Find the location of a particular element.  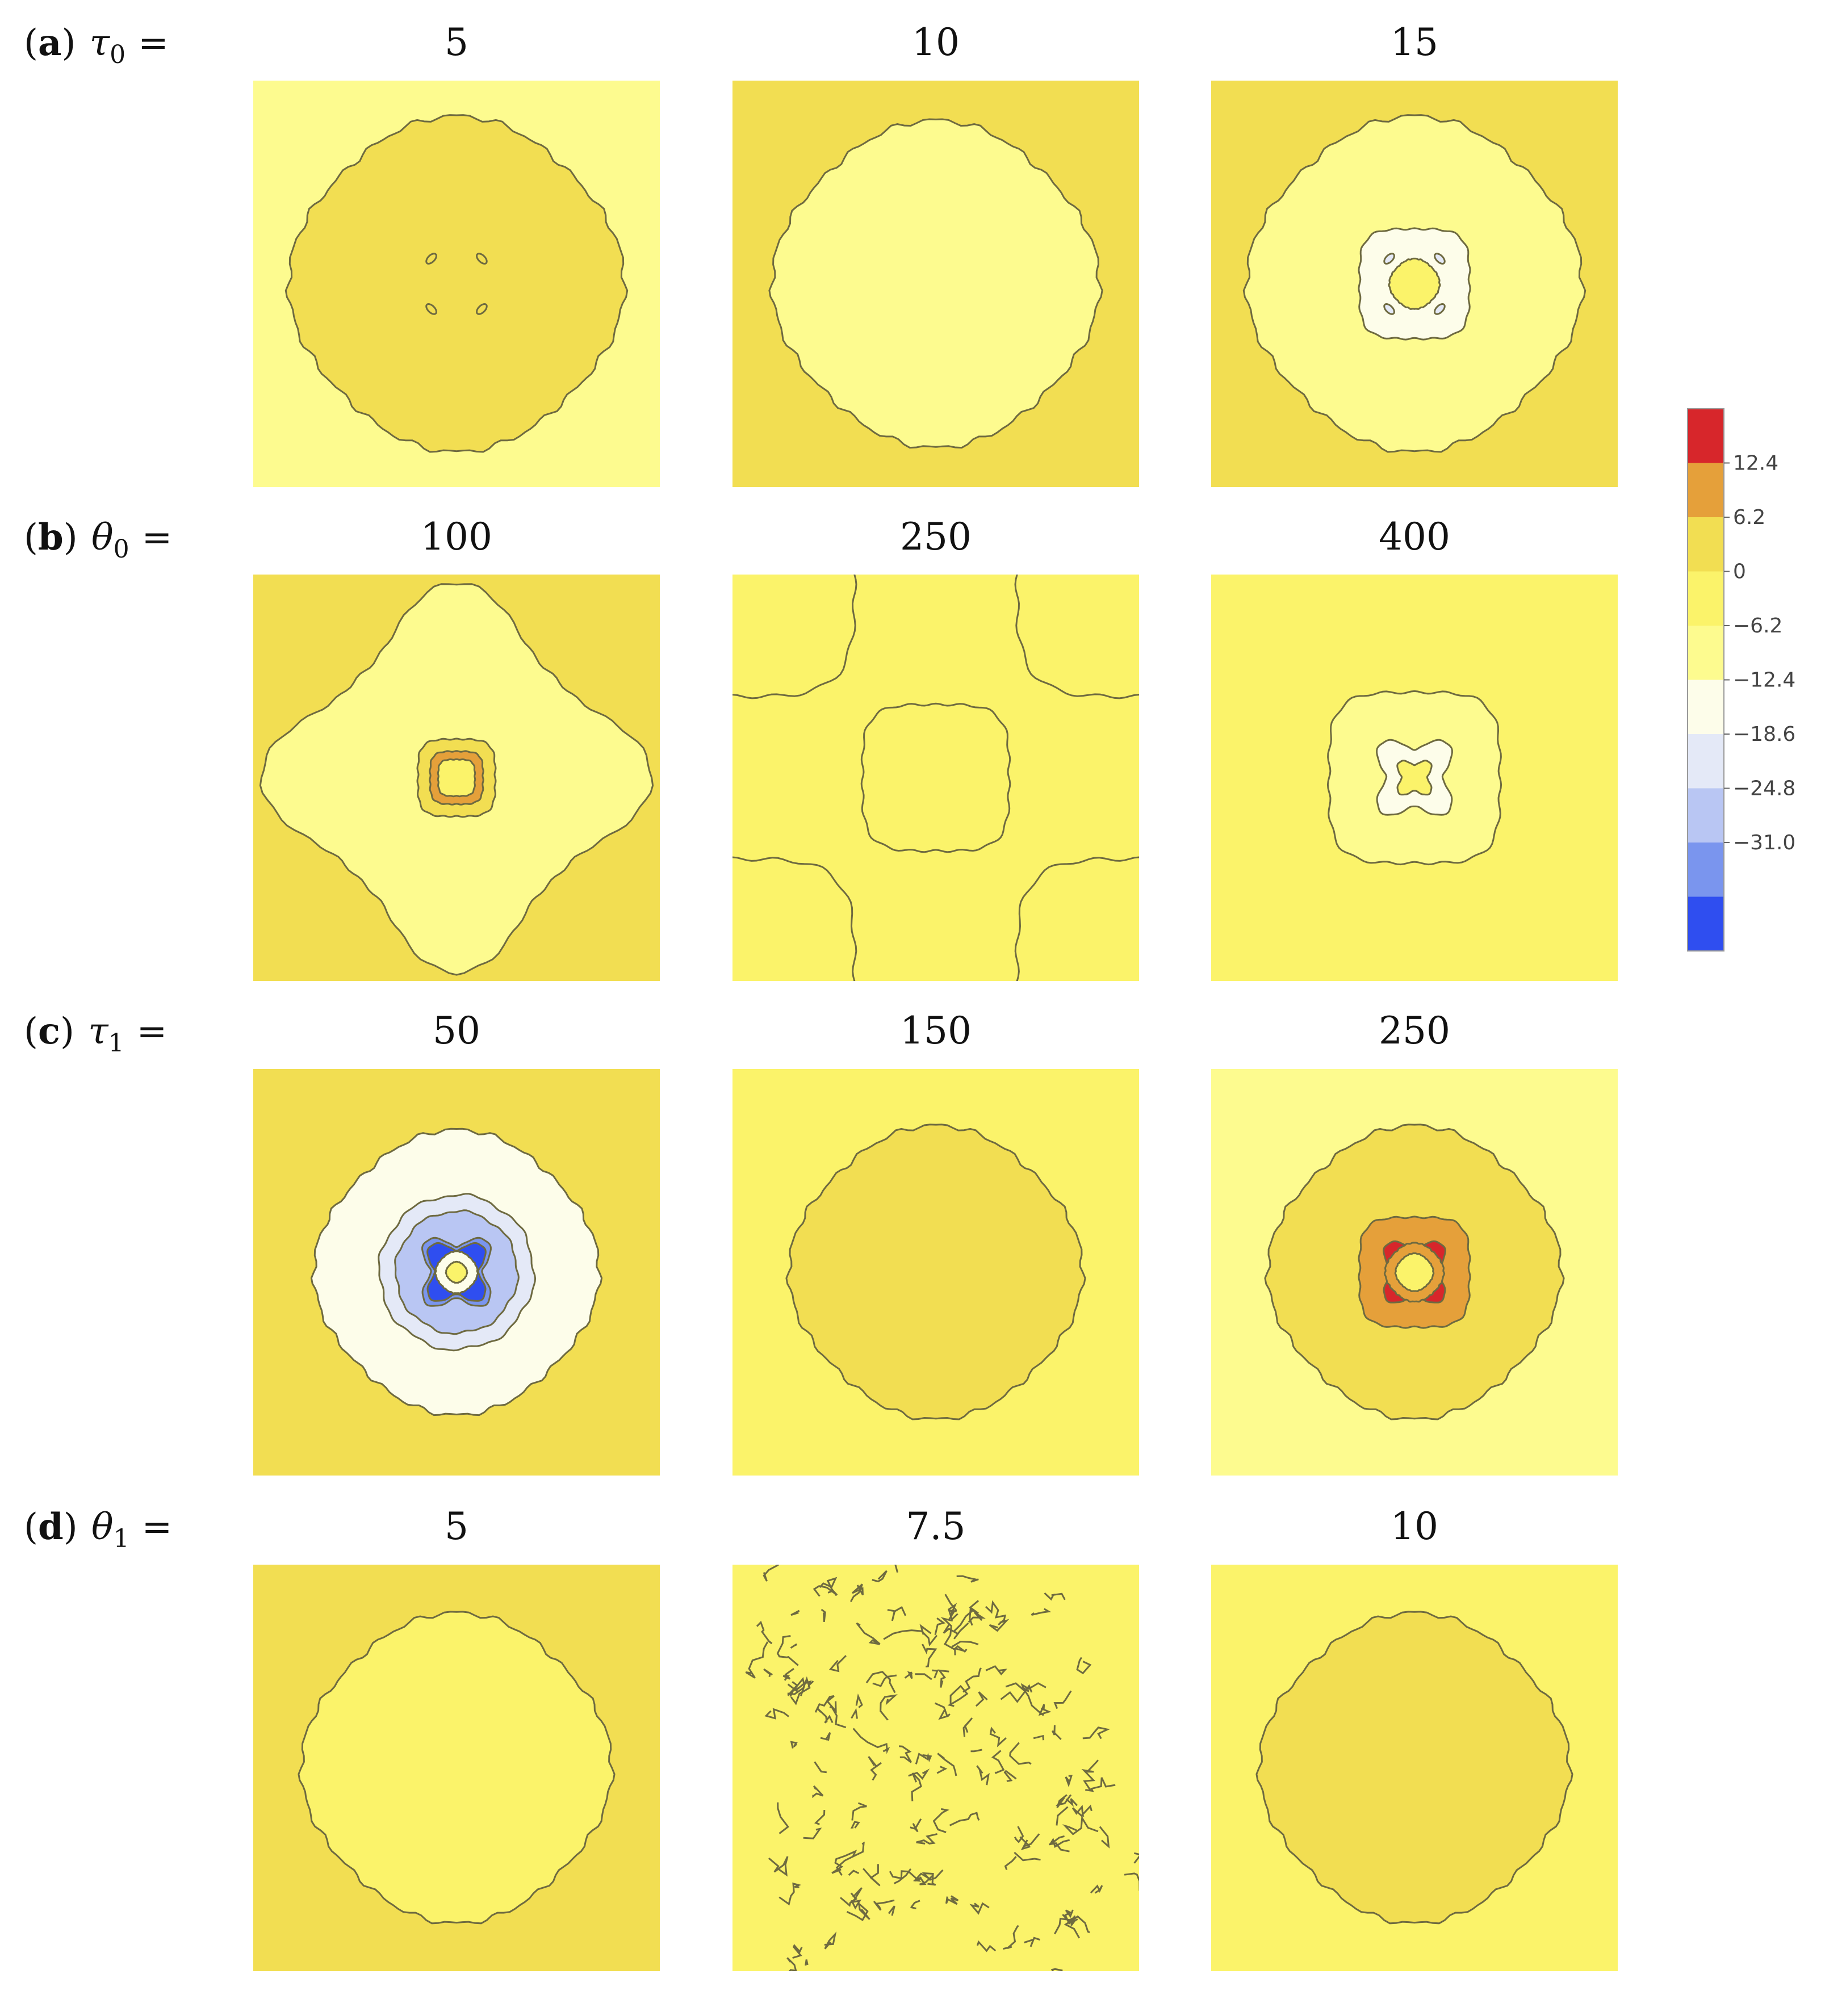

colorbar-level-gold is located at coordinates (1706, 544).